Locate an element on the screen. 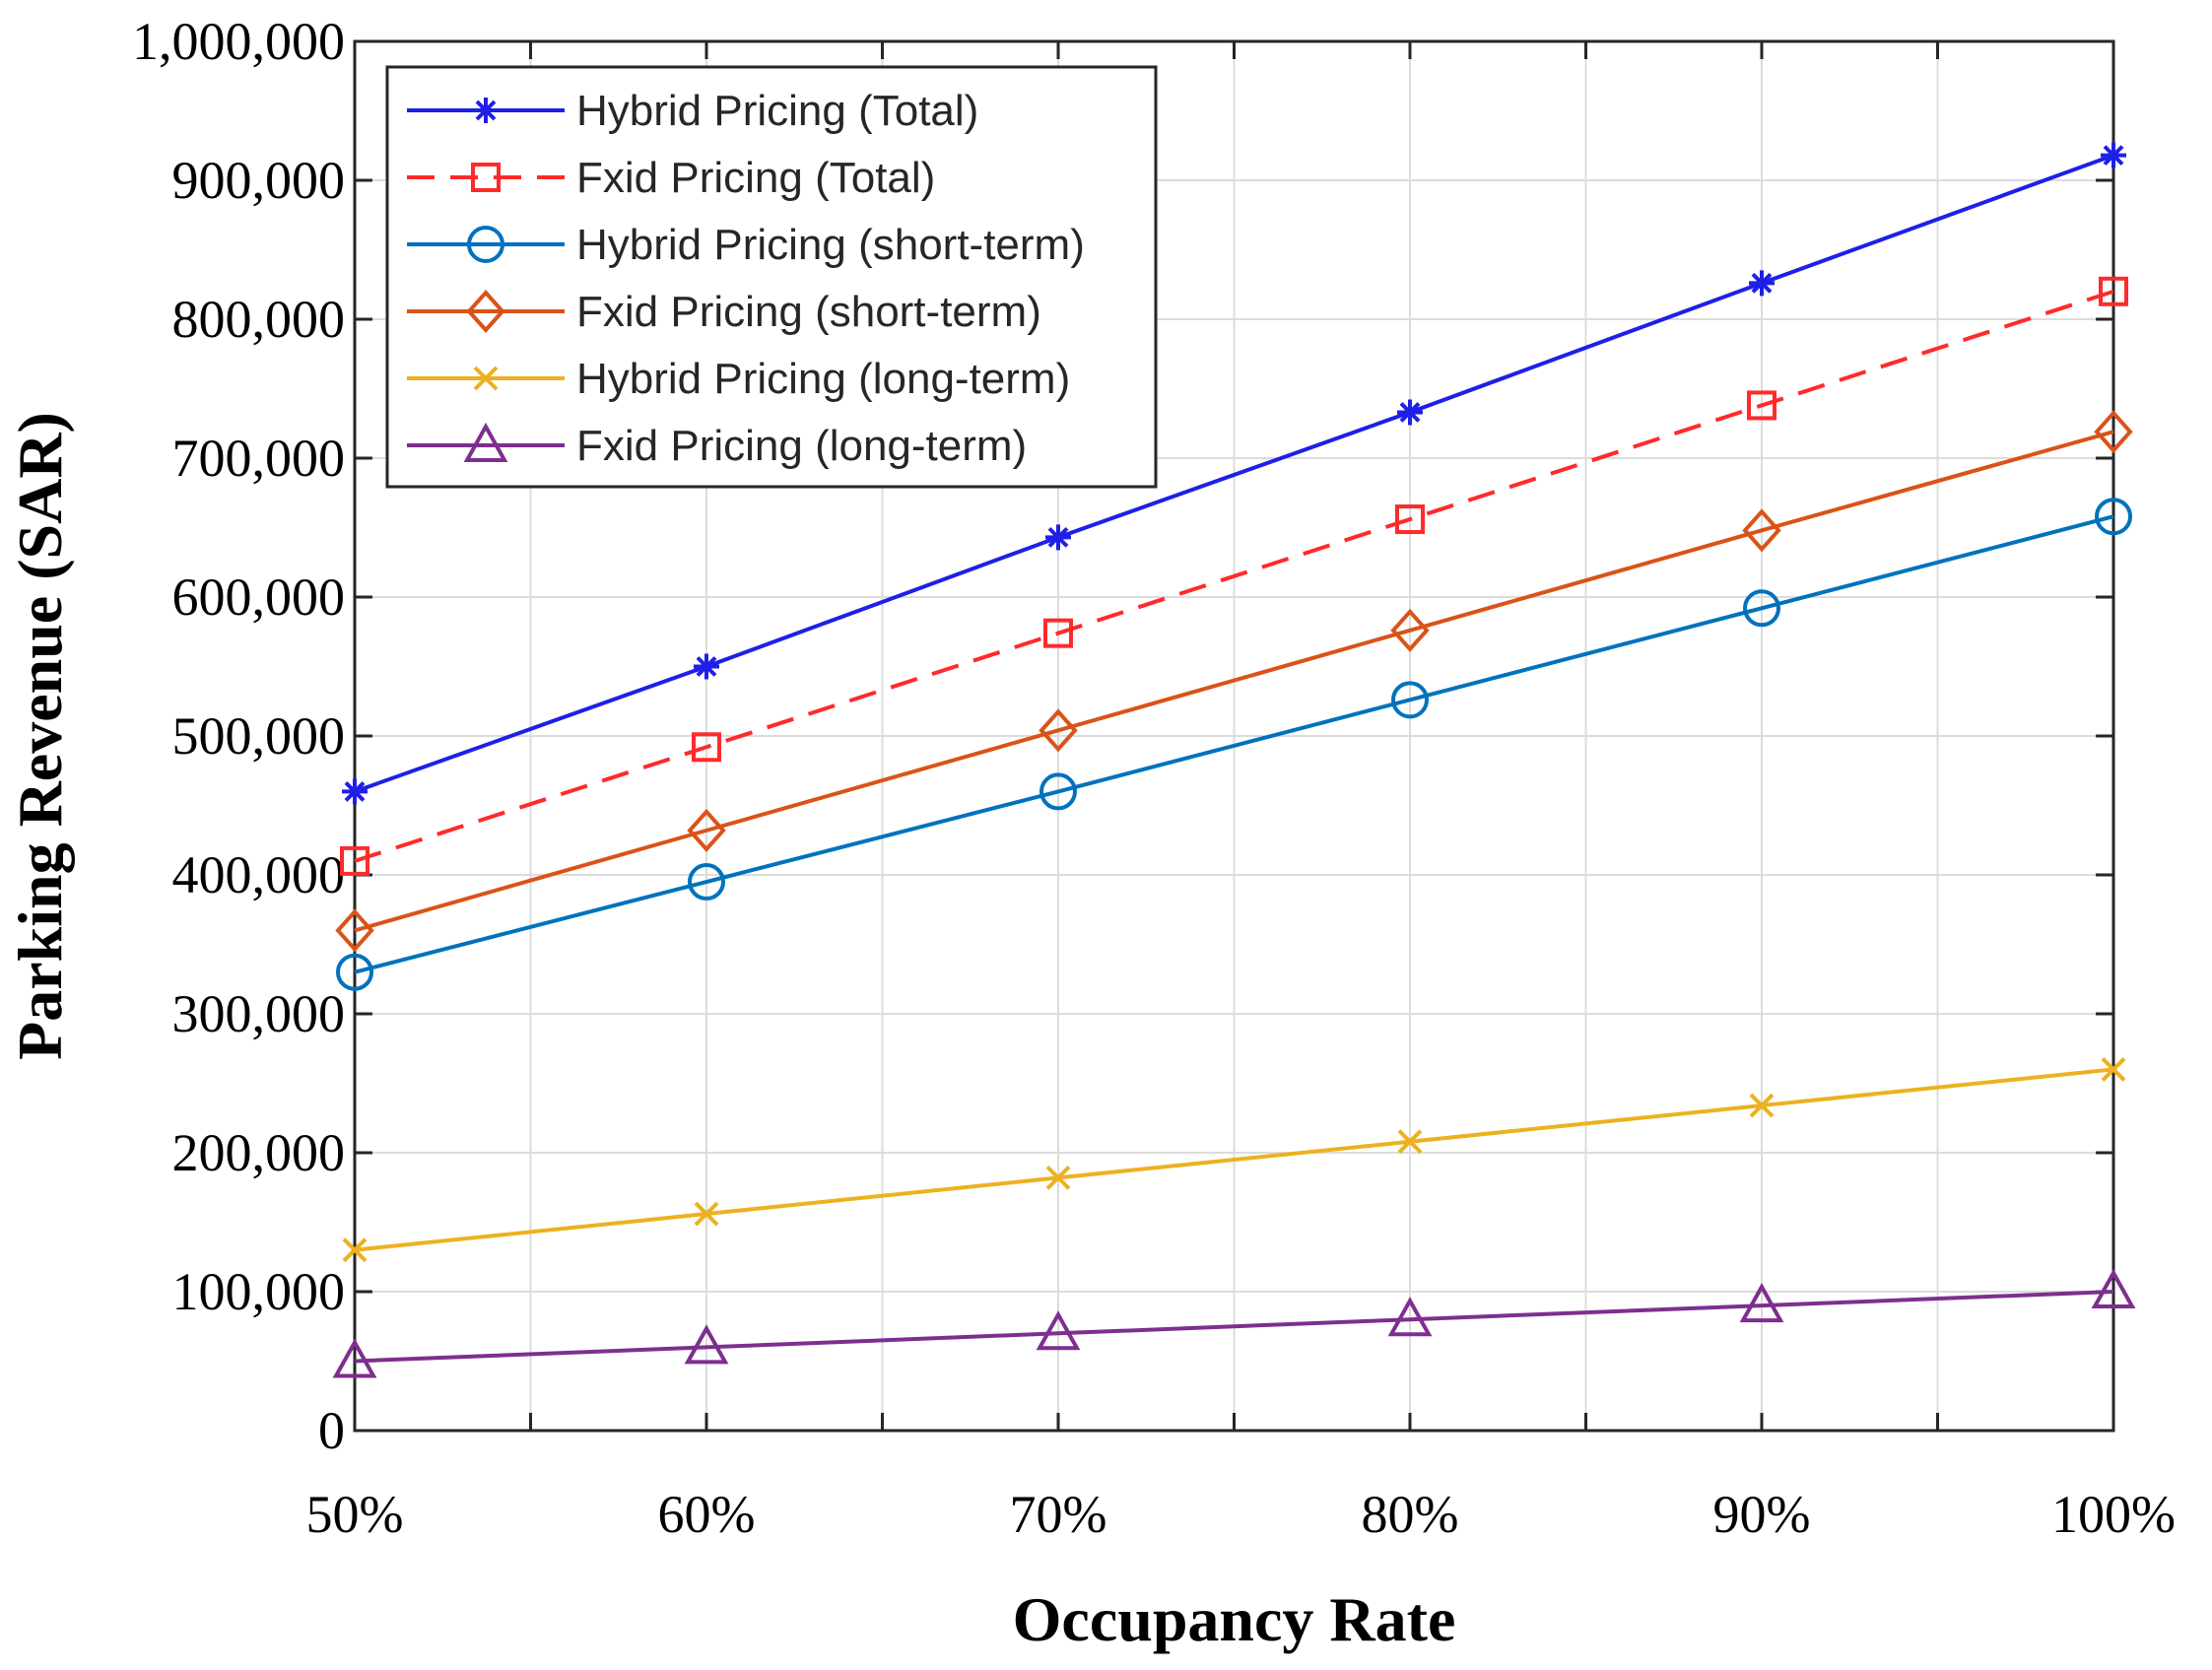 This screenshot has height=1670, width=2212. x-axis-title: Occupancy Rate is located at coordinates (1234, 1619).